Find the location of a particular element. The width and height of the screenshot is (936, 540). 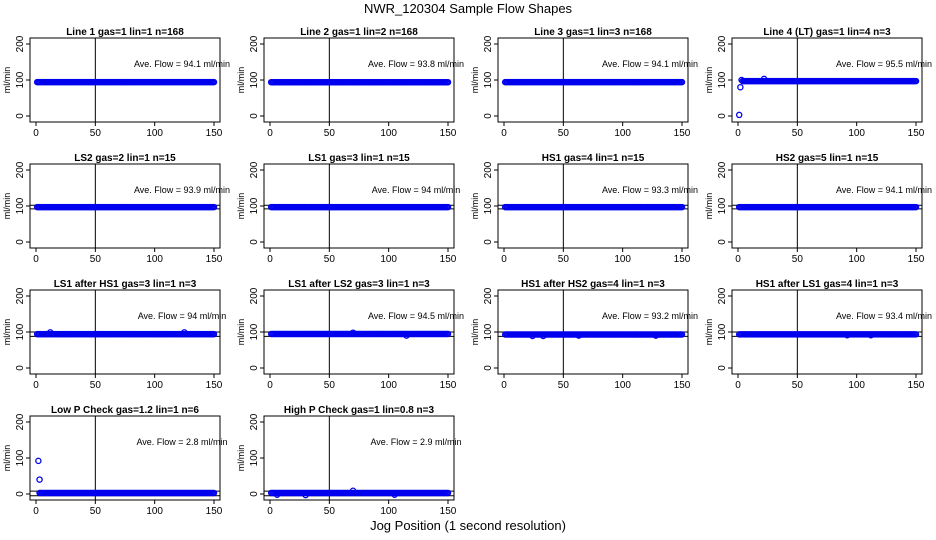

panel-title: Low P Check gas=1.2 lin=1 n=6 is located at coordinates (125, 410).